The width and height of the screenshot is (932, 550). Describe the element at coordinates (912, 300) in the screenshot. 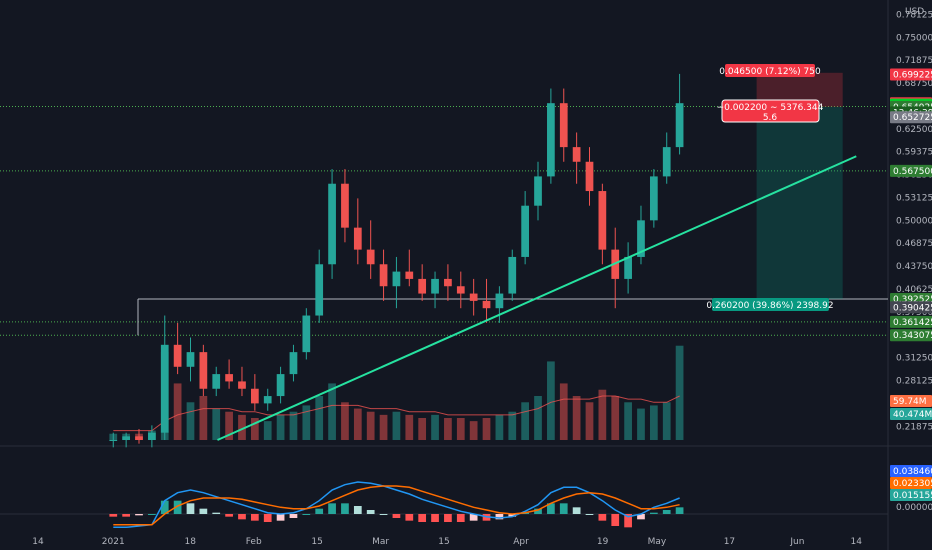

I see `price-tag: 0.392525` at that location.